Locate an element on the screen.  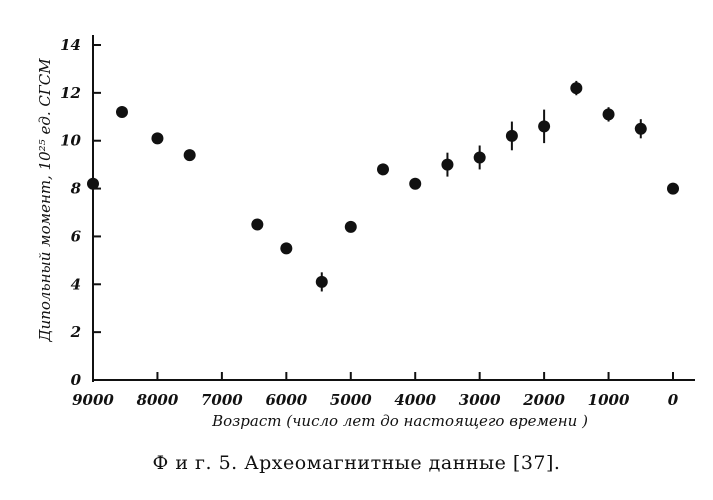
x-tick-label: 2000 is located at coordinates (543, 400).